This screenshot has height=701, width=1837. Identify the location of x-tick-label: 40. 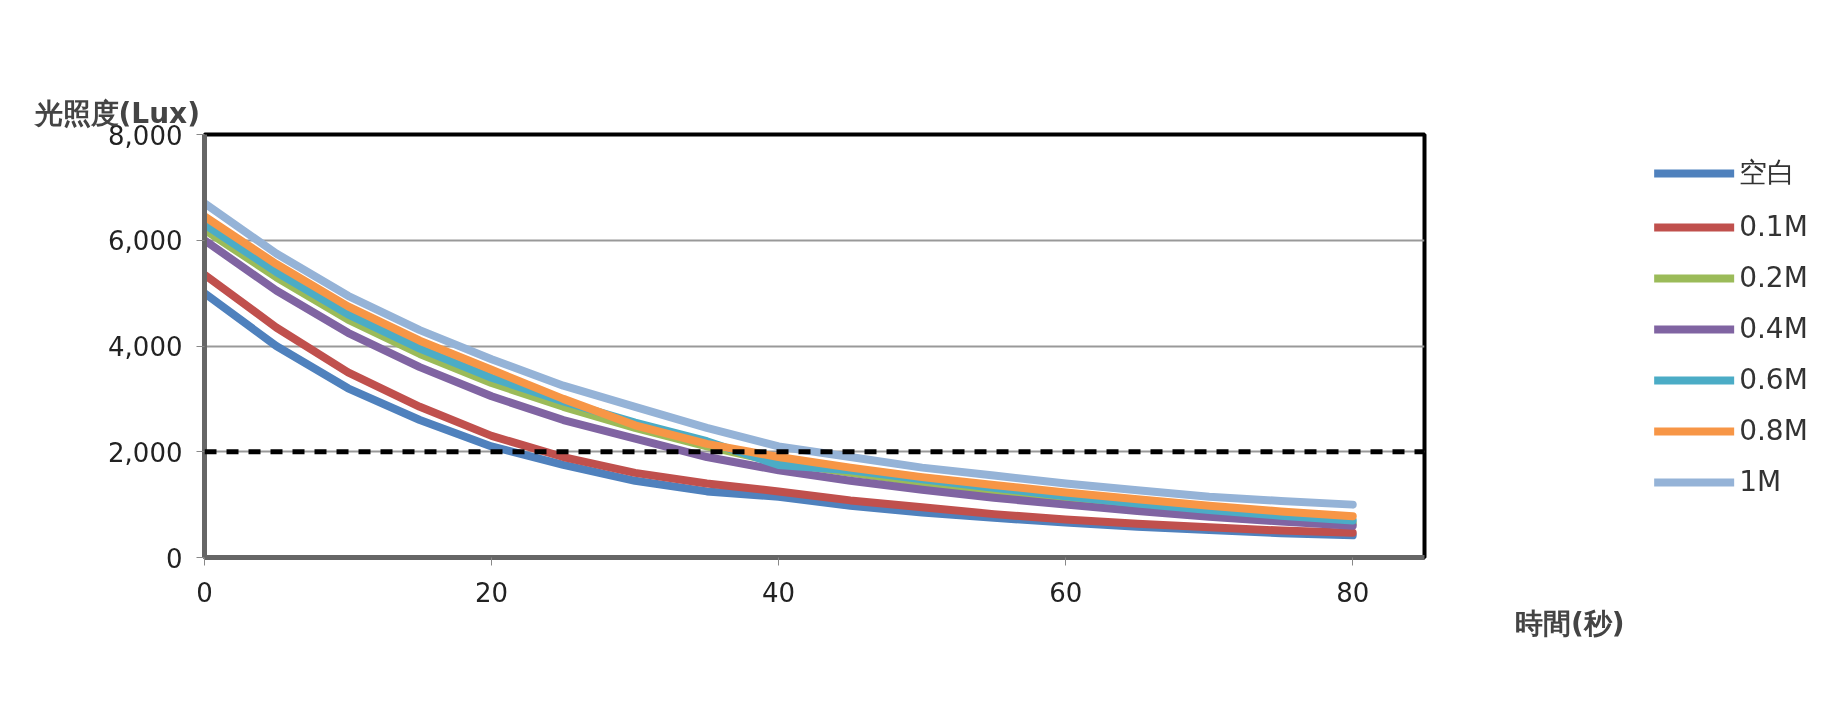
(779, 592).